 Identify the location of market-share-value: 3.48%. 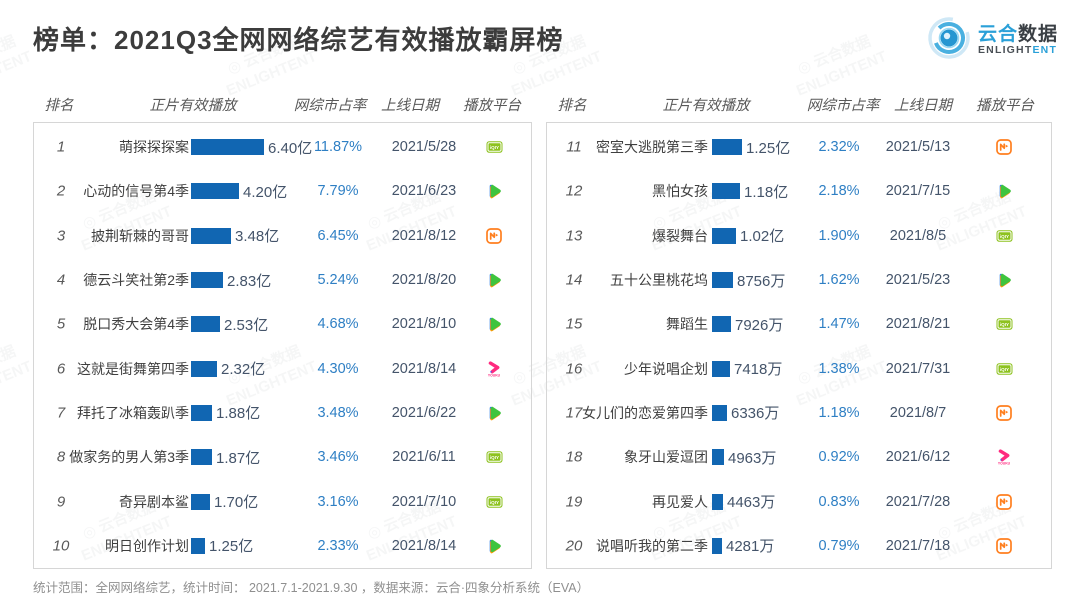
(338, 412).